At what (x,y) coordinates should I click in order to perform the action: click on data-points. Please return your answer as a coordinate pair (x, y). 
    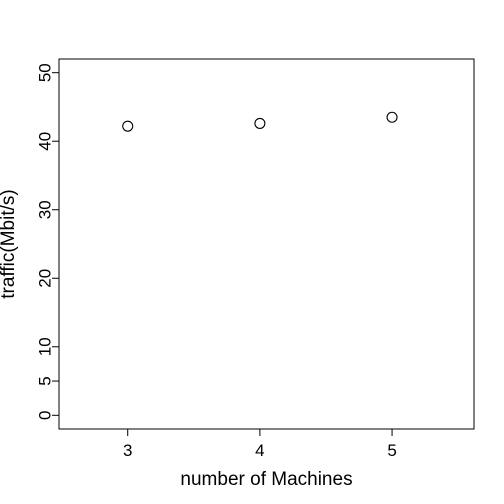
    Looking at the image, I should click on (260, 121).